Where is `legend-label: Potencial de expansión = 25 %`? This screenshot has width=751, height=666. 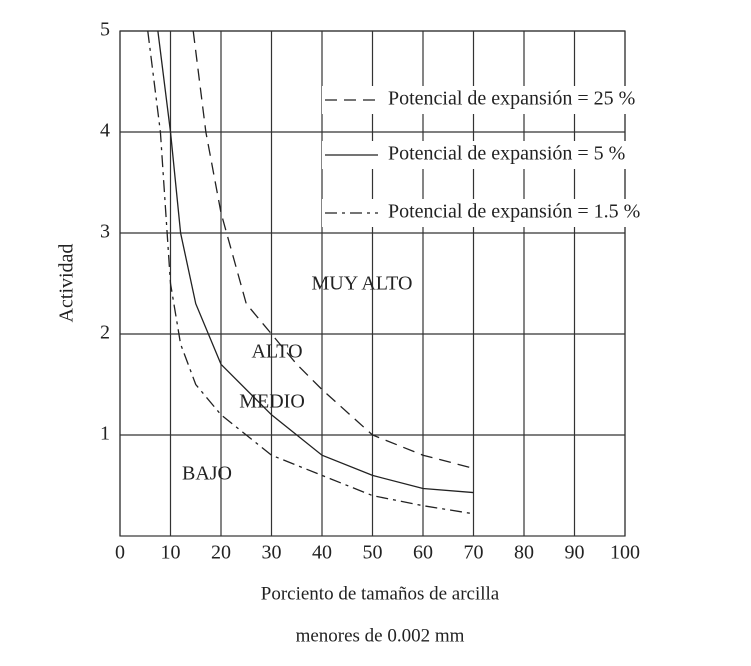
legend-label: Potencial de expansión = 25 % is located at coordinates (511, 99).